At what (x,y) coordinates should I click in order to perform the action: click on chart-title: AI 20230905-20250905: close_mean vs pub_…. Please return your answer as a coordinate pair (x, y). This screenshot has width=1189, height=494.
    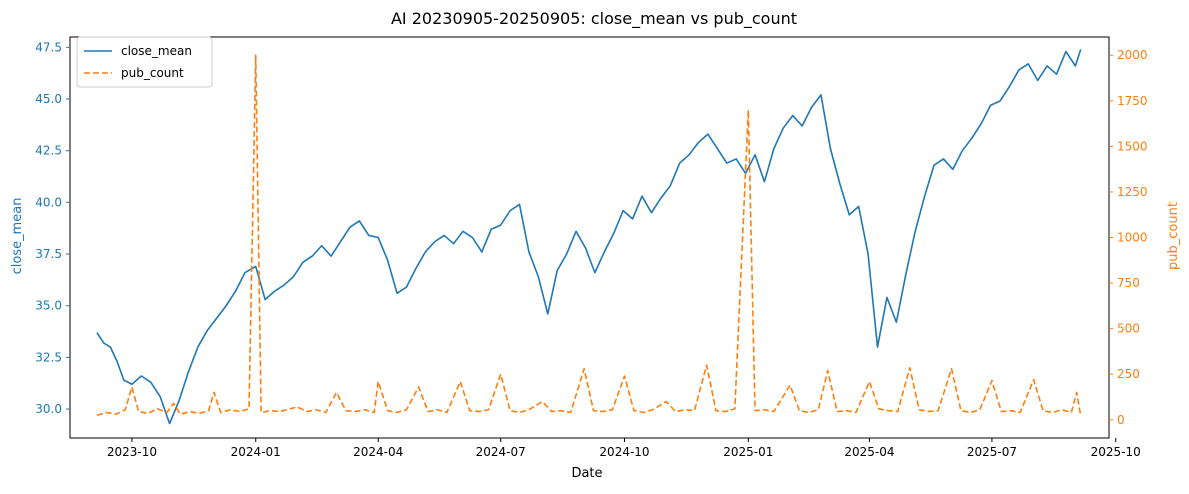
    Looking at the image, I should click on (594, 19).